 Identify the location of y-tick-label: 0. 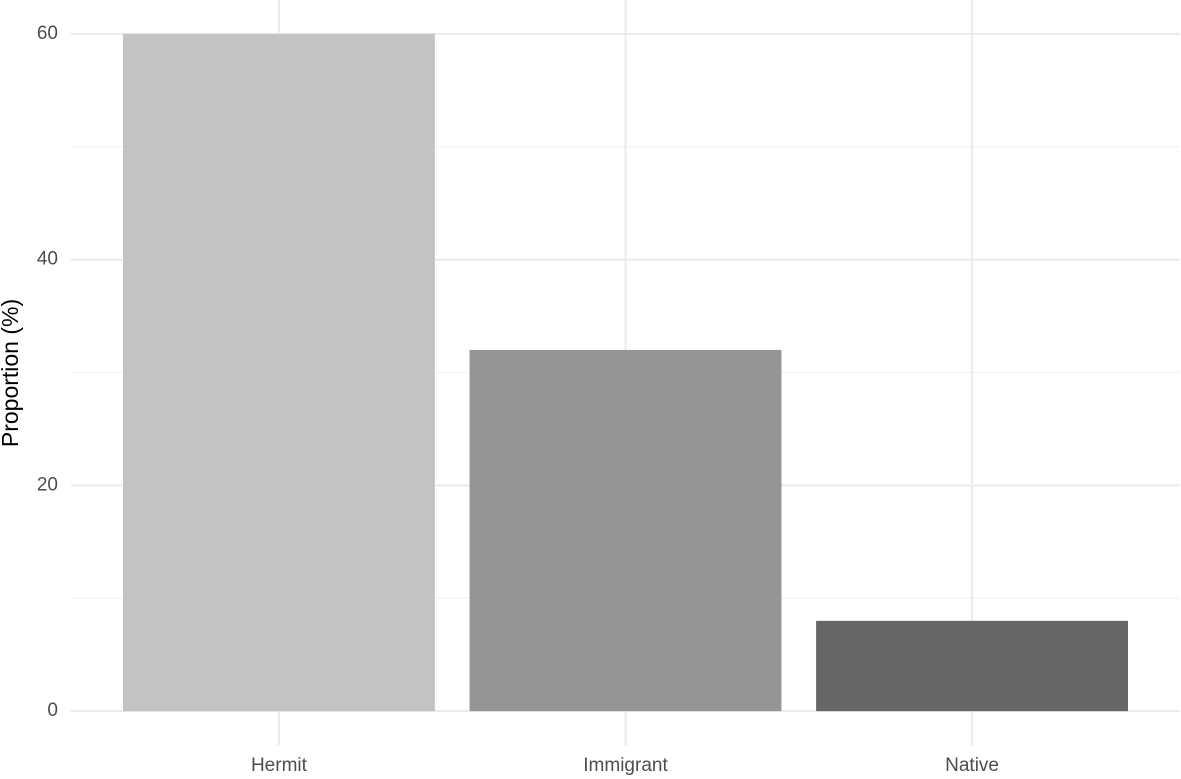
(52, 710).